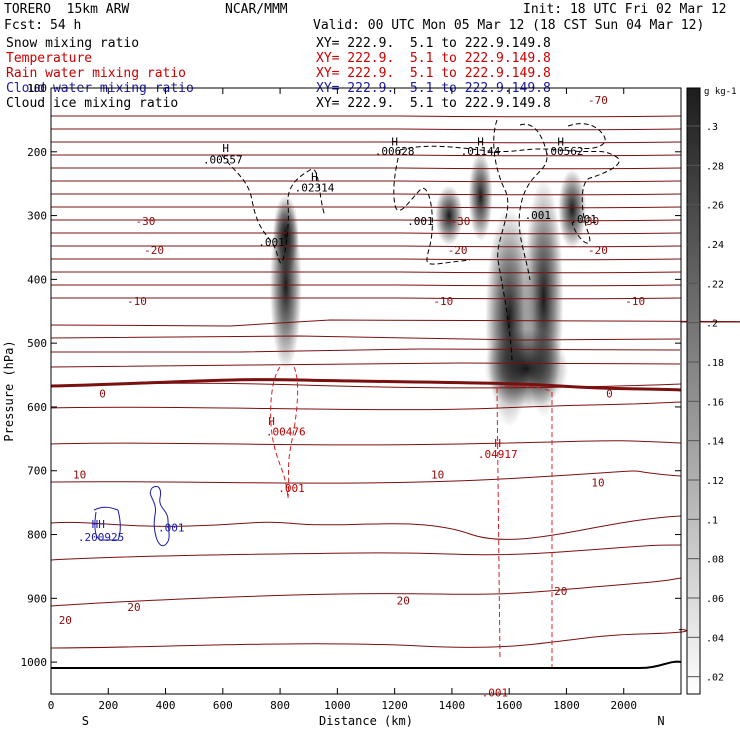 The image size is (740, 740). What do you see at coordinates (715, 481) in the screenshot?
I see `colorbar-tick-label: .12` at bounding box center [715, 481].